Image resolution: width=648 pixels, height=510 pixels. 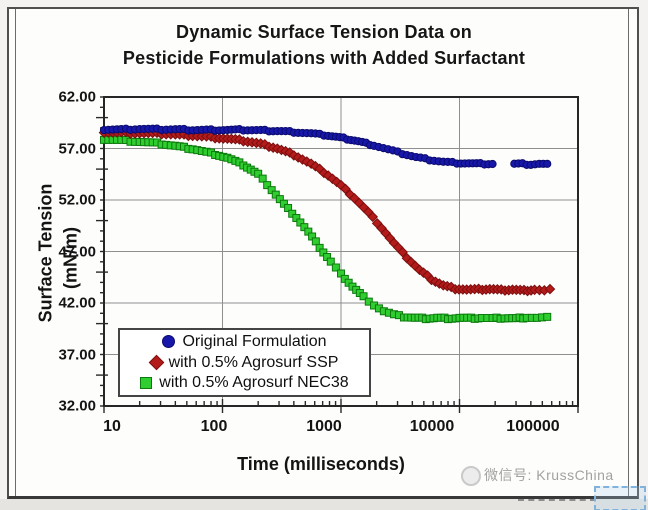 I want to click on y-tick-label: 62.00, so click(x=77, y=97).